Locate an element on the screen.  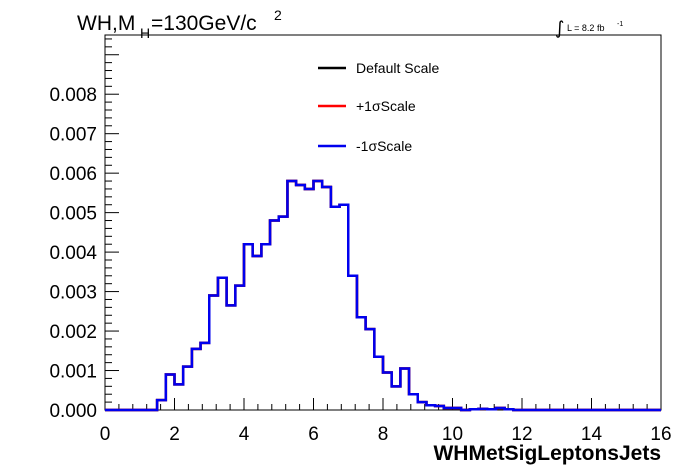
y-tick-label: 0.003 is located at coordinates (73, 293).